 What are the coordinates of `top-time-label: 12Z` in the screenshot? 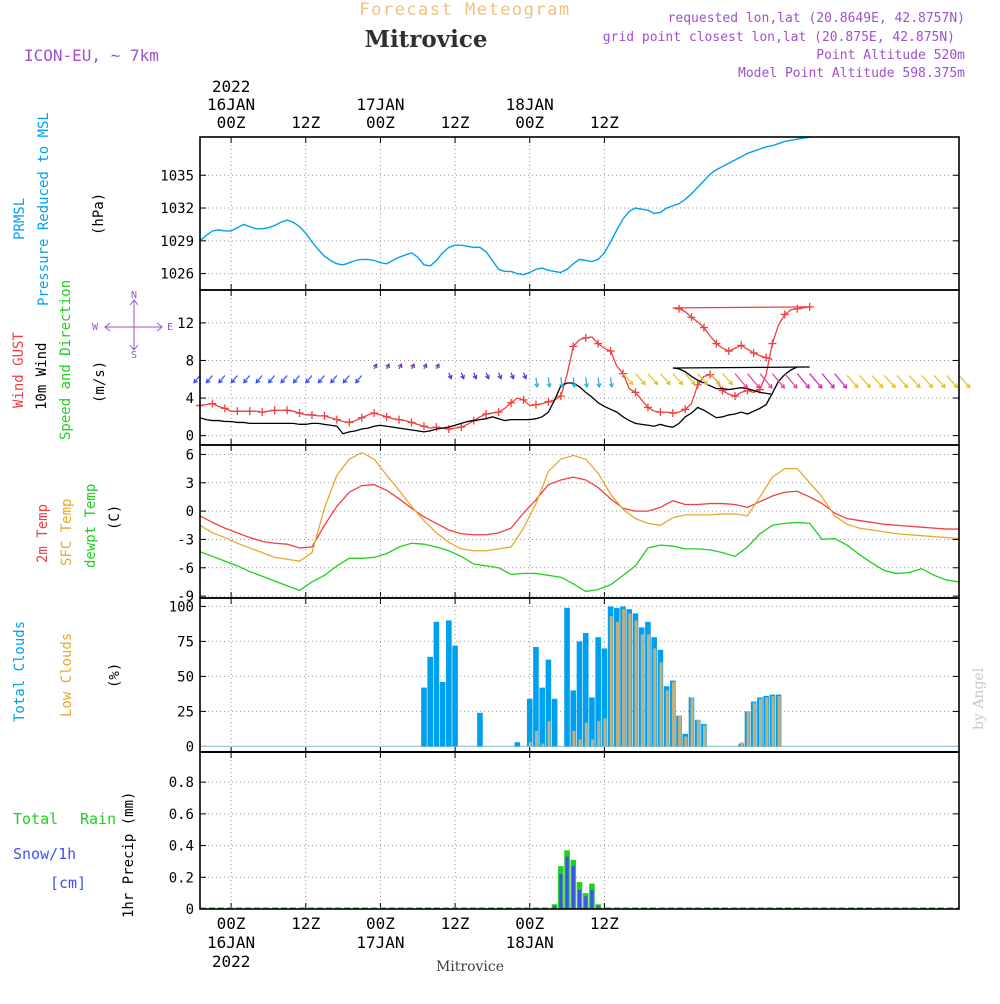 It's located at (455, 122).